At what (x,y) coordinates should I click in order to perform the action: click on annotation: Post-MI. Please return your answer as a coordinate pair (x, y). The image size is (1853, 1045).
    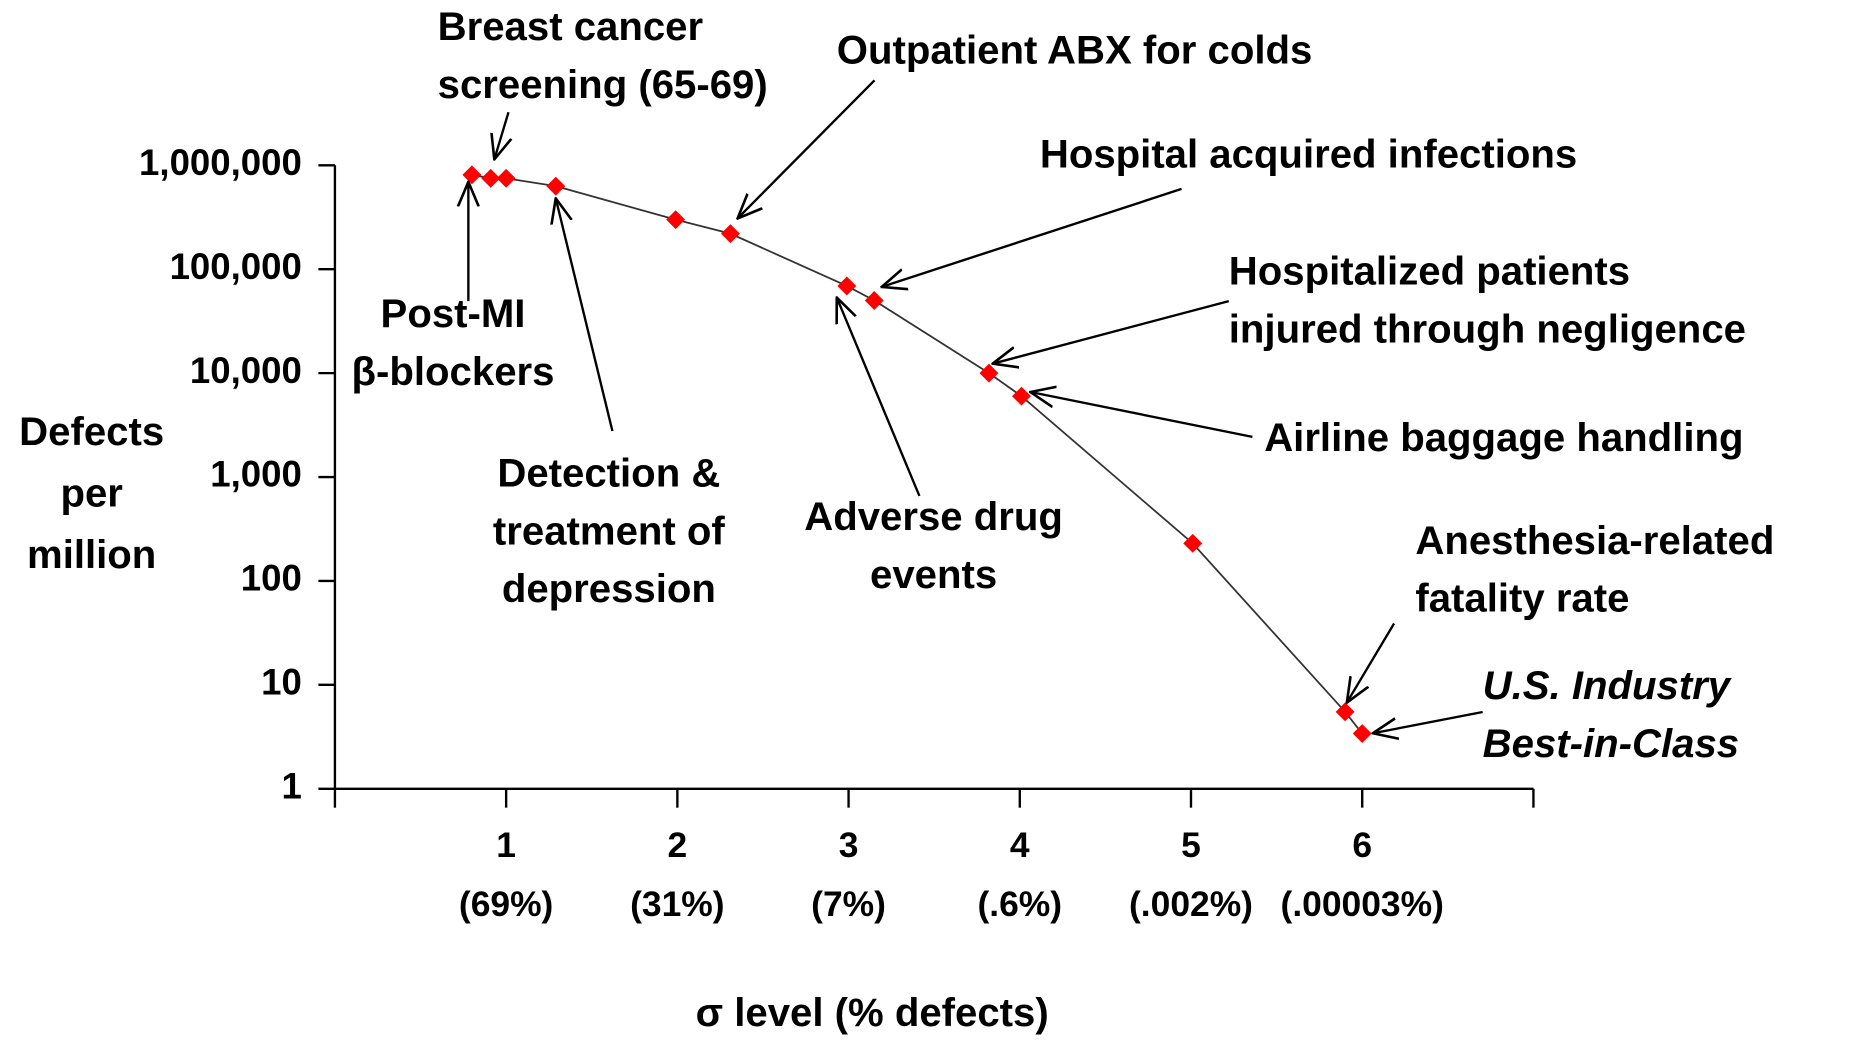
    Looking at the image, I should click on (453, 313).